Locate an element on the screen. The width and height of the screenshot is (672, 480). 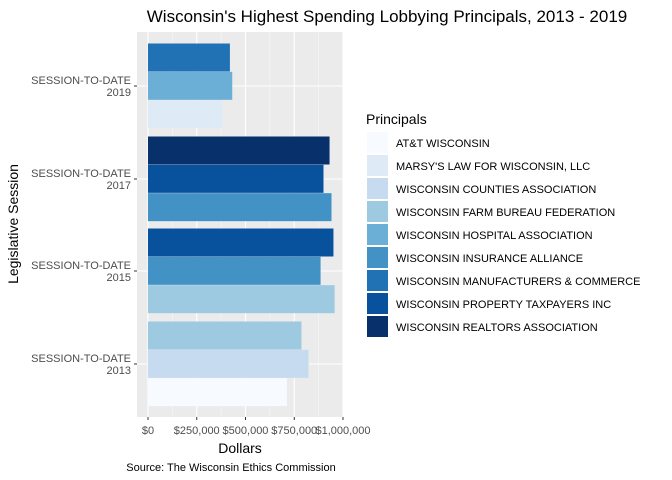
legend-label: WISCONSIN HOSPITAL ASSOCIATION is located at coordinates (494, 236).